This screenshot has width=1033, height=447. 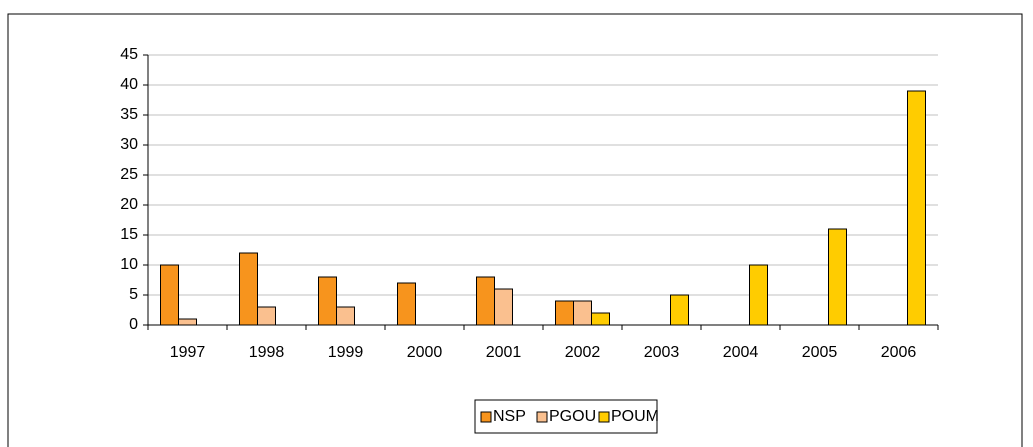 I want to click on x-tick-label: 1997, so click(x=188, y=352).